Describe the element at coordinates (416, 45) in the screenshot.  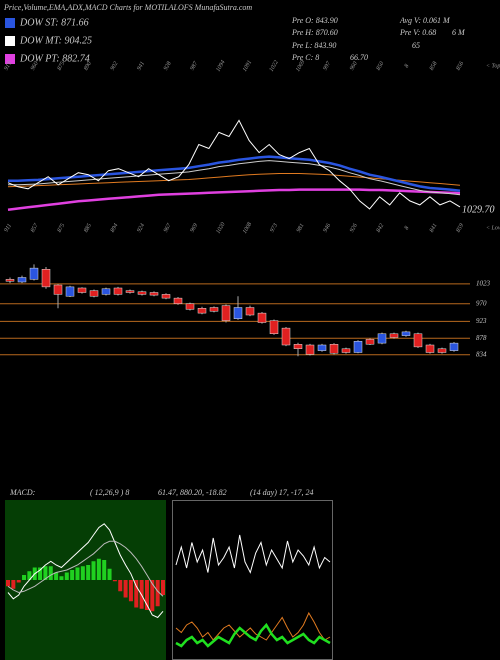
I see `info-text: 65` at that location.